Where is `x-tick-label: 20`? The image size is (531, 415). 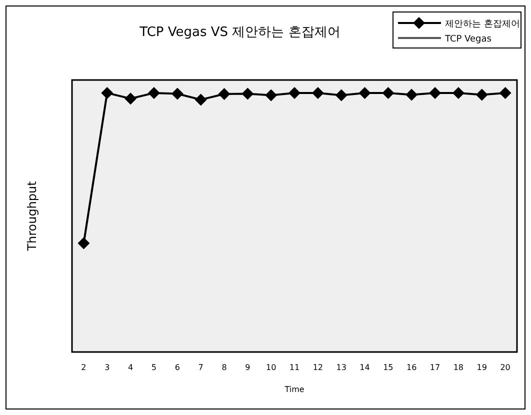
x-tick-label: 20 is located at coordinates (505, 367).